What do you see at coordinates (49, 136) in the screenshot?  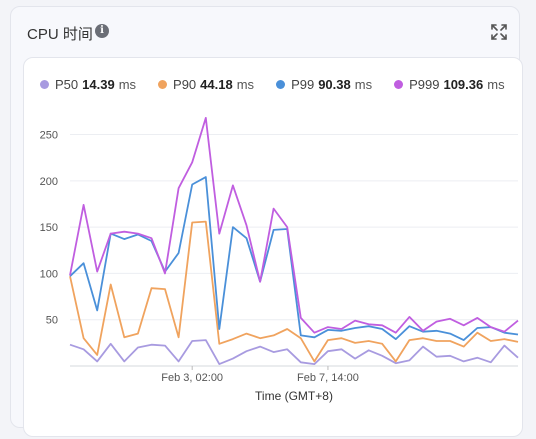 I see `y-tick-label: 250` at bounding box center [49, 136].